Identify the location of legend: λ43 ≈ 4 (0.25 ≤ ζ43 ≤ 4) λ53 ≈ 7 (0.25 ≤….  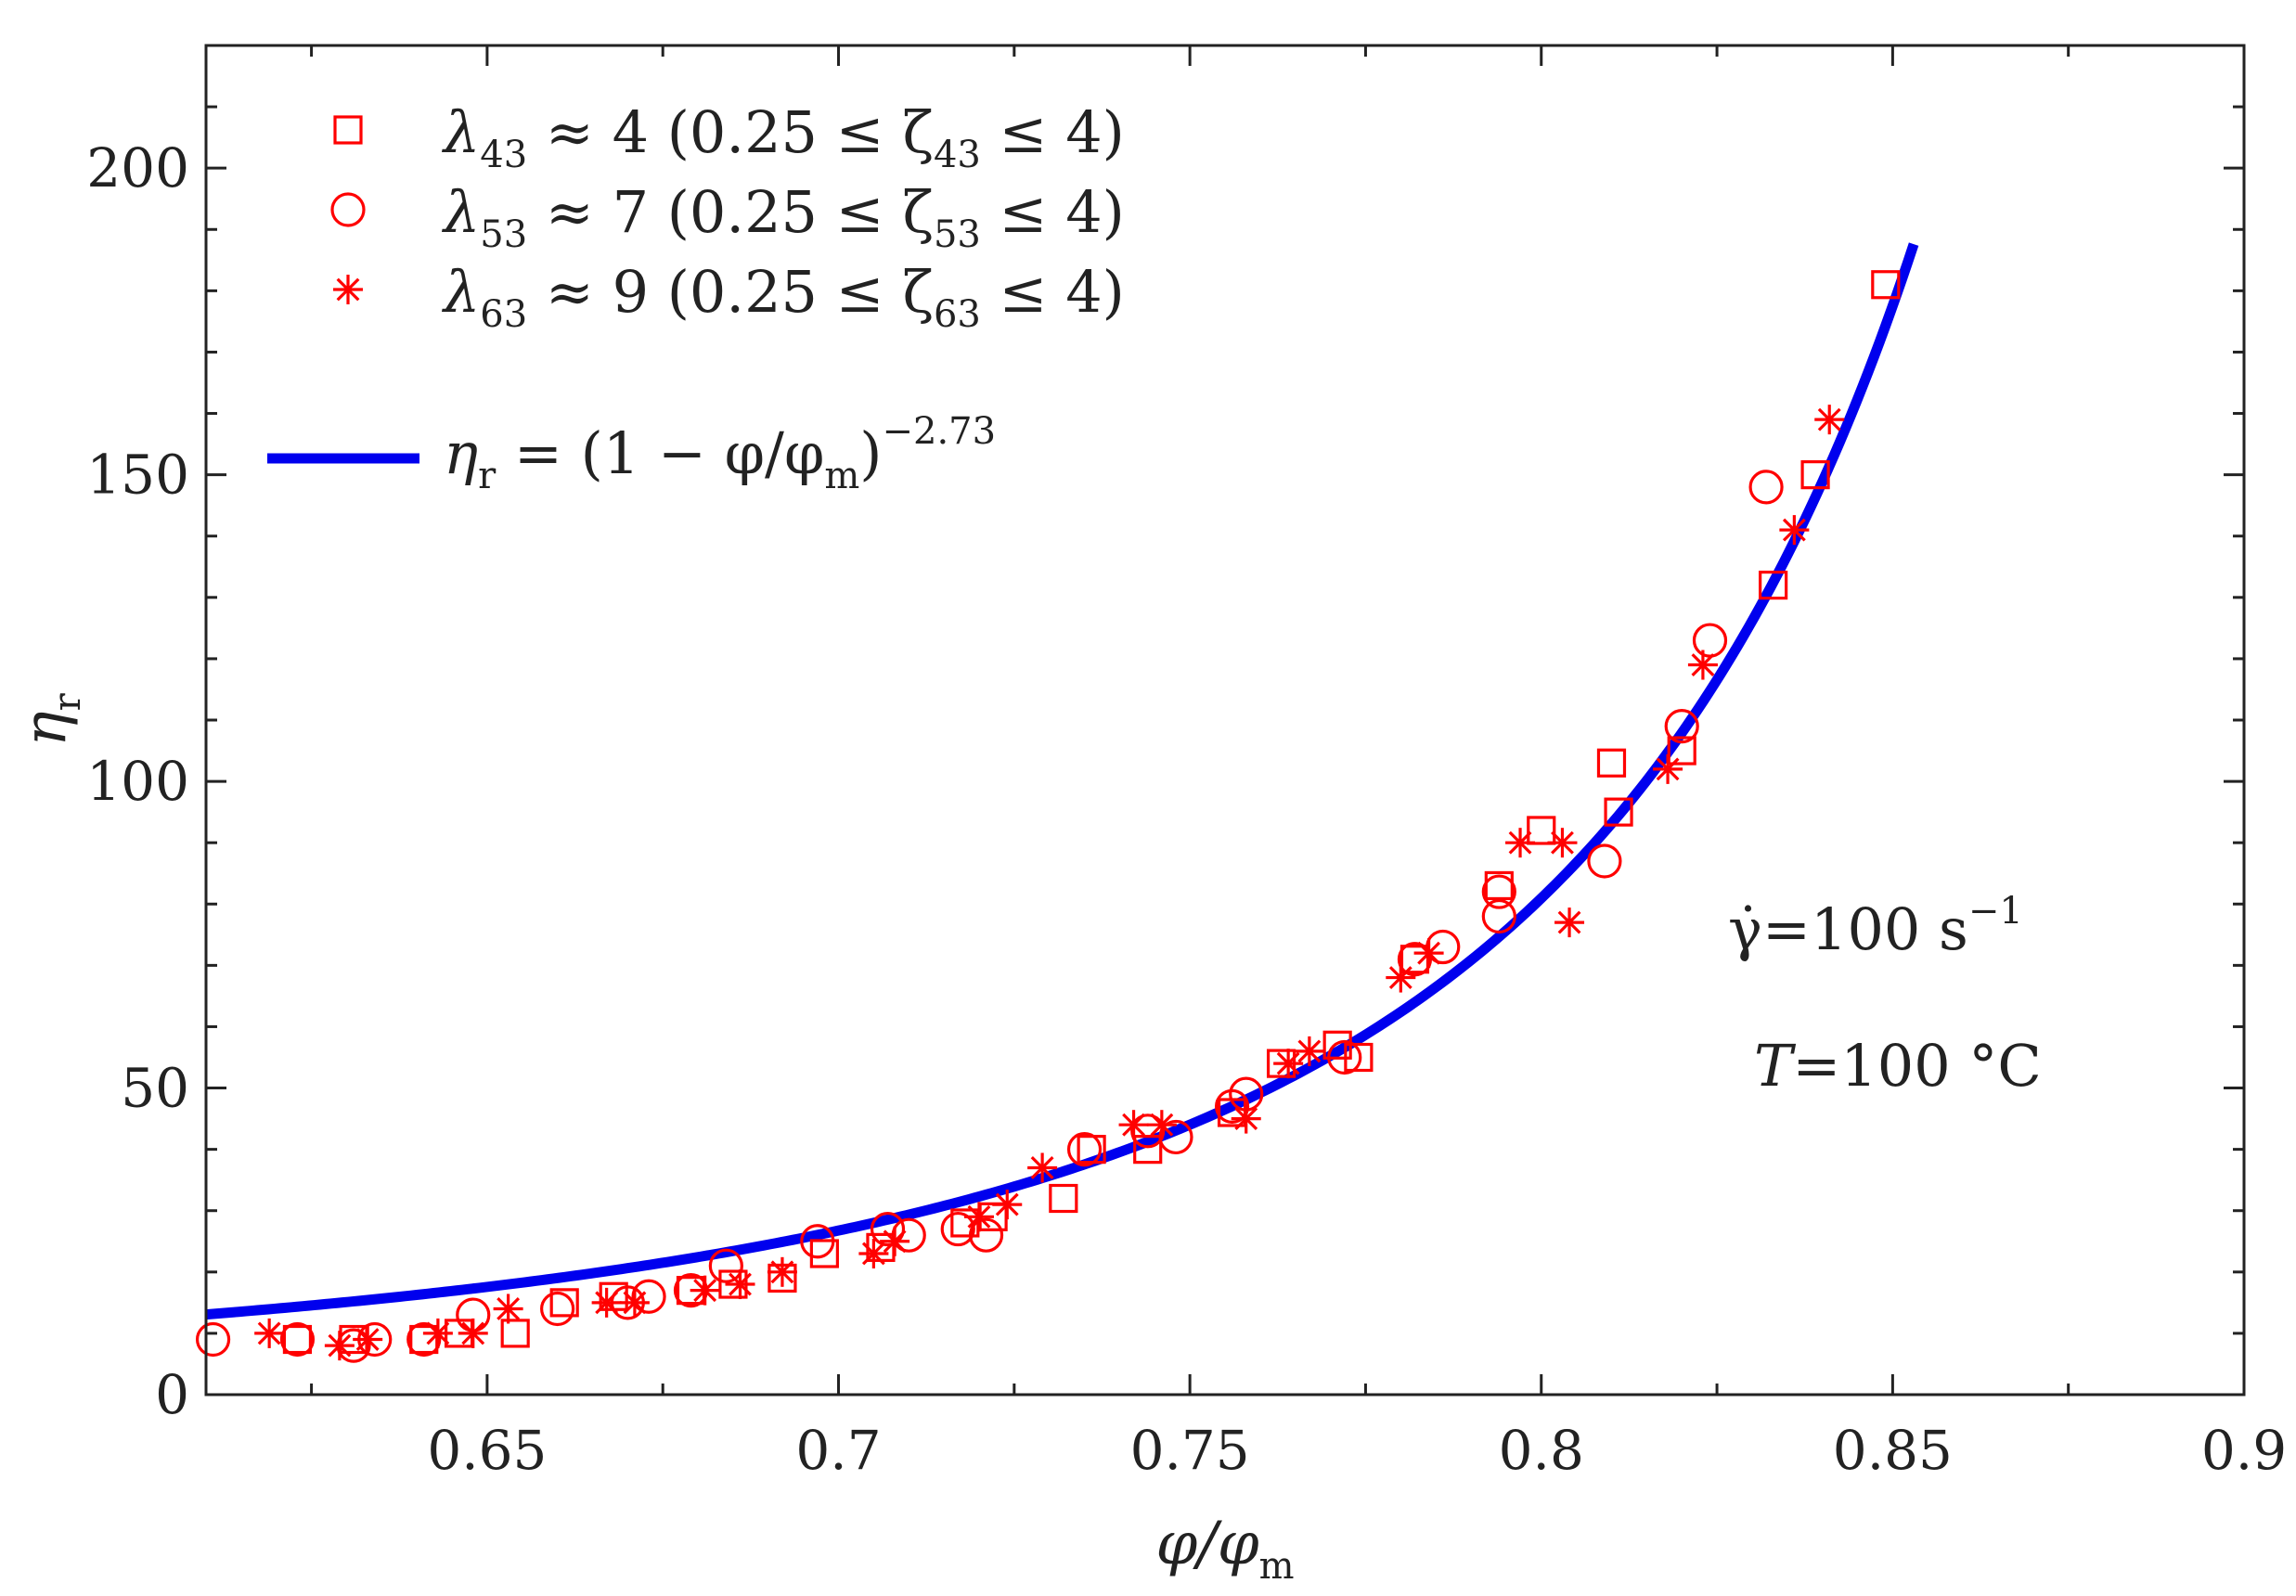
(696, 297).